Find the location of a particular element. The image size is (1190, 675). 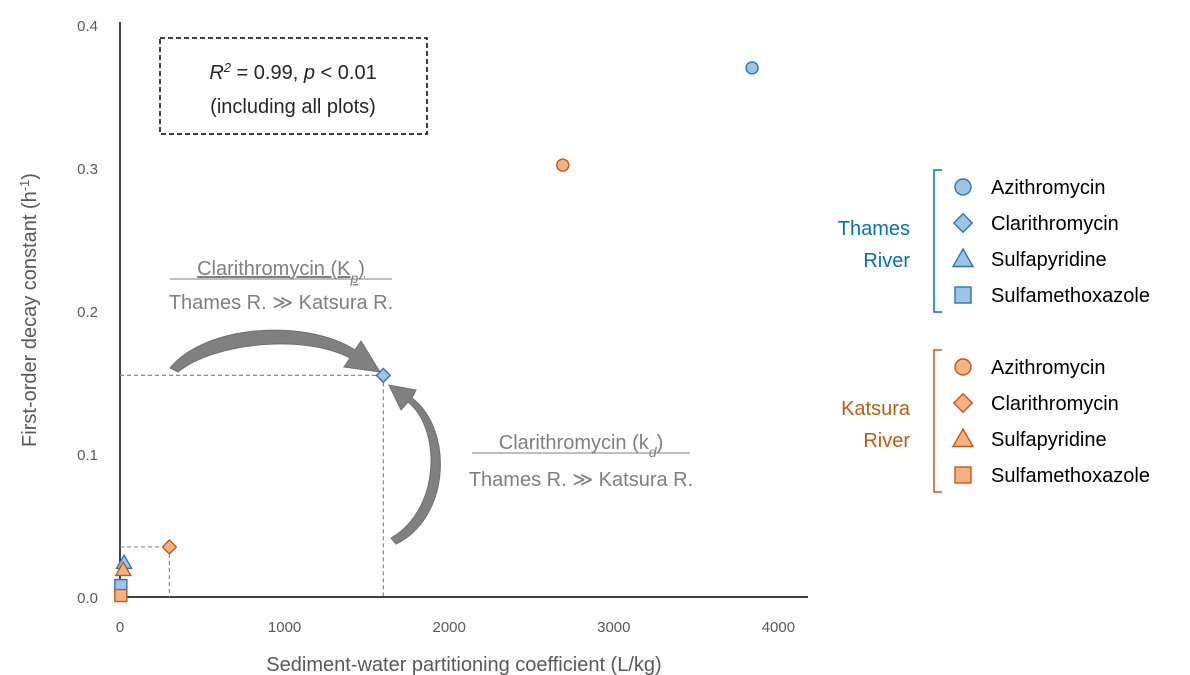

kd-arrow-body is located at coordinates (414, 464).